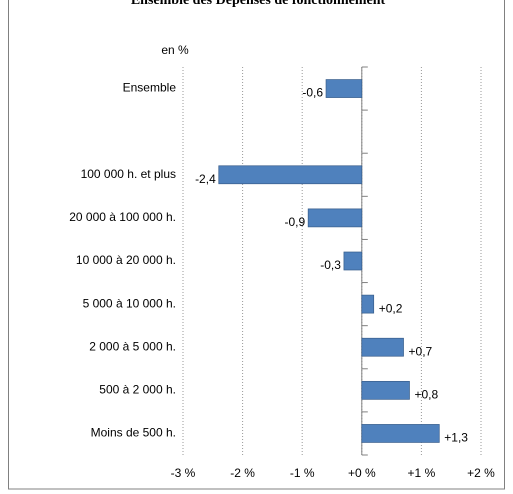 This screenshot has height=494, width=513. Describe the element at coordinates (129, 303) in the screenshot. I see `y-tick-label: 5 000 à 10 000 h.` at that location.